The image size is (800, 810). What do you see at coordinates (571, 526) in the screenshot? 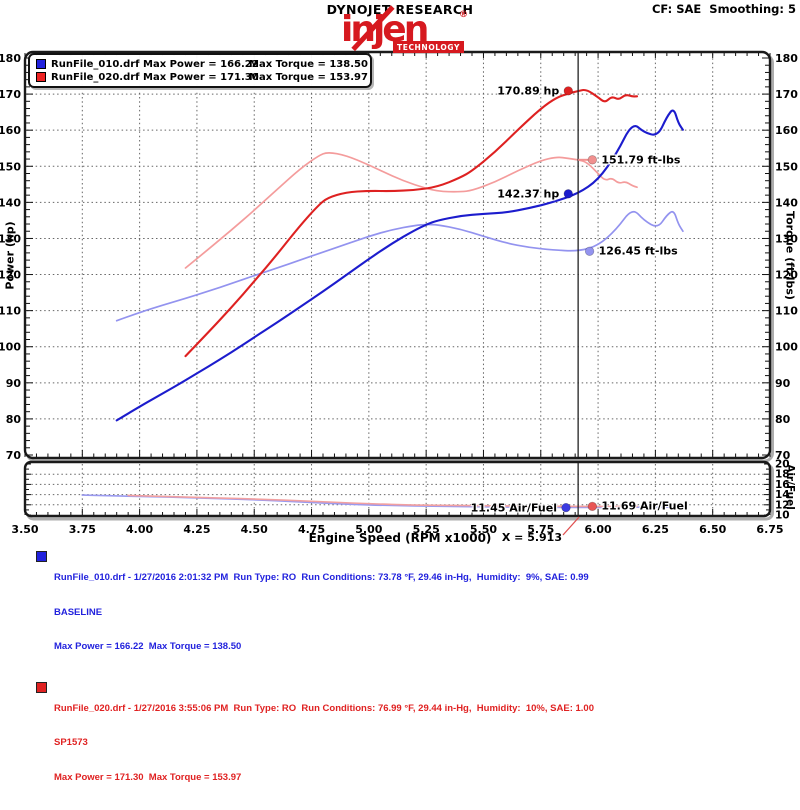
I see `cursor-label-leader` at bounding box center [571, 526].